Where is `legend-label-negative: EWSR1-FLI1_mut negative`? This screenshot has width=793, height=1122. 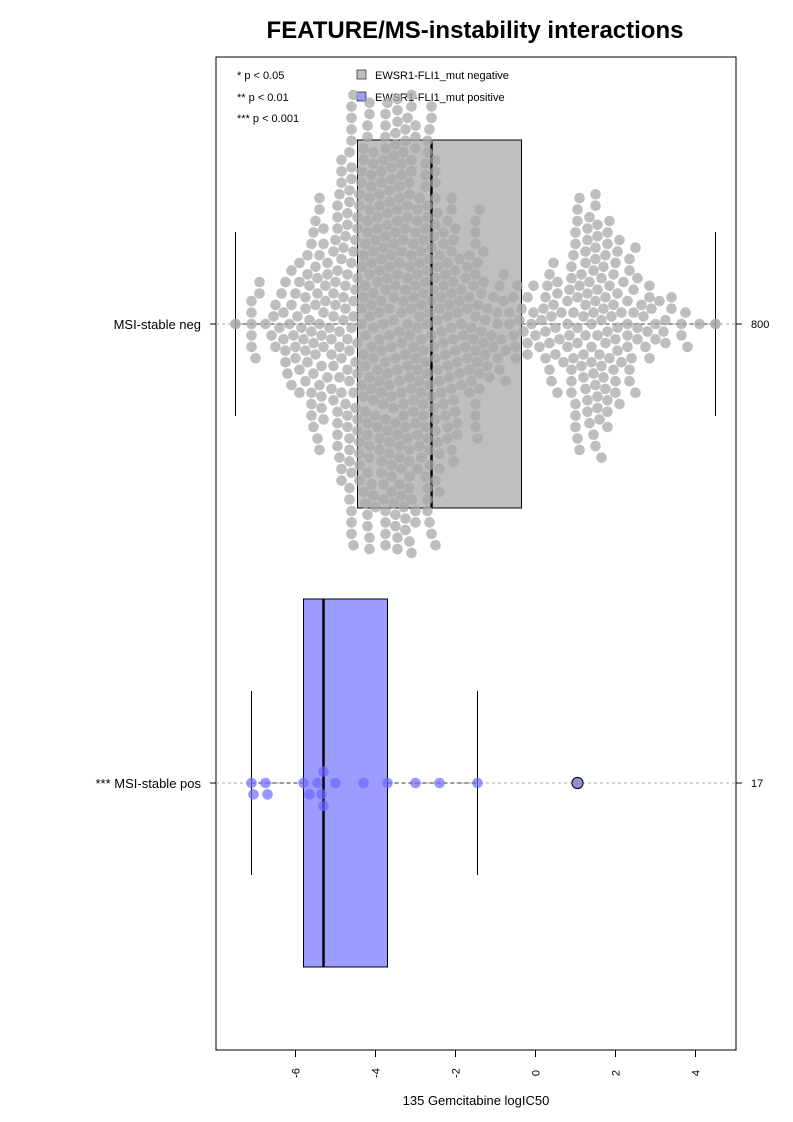
legend-label-negative: EWSR1-FLI1_mut negative is located at coordinates (442, 76).